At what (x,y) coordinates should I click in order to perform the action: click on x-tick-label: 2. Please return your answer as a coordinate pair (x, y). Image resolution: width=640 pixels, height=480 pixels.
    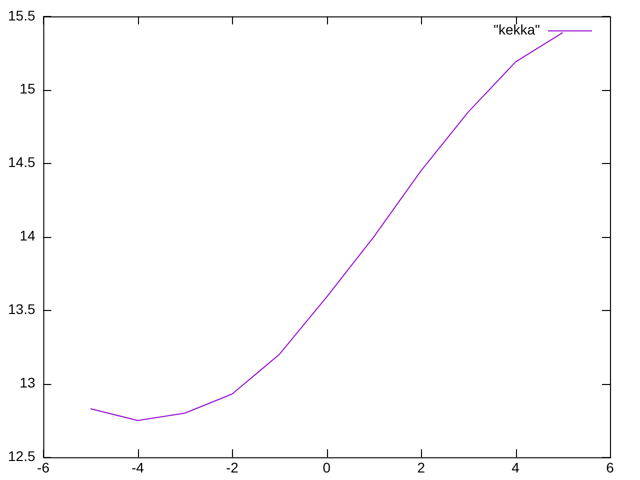
    Looking at the image, I should click on (421, 467).